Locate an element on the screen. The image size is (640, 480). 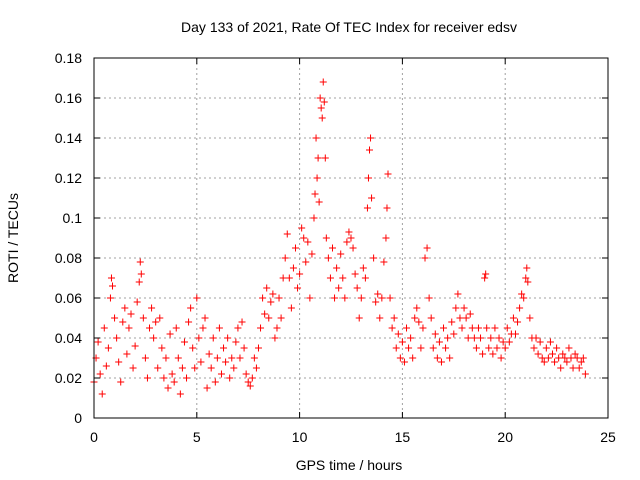
x-tick-label: 5 is located at coordinates (197, 437).